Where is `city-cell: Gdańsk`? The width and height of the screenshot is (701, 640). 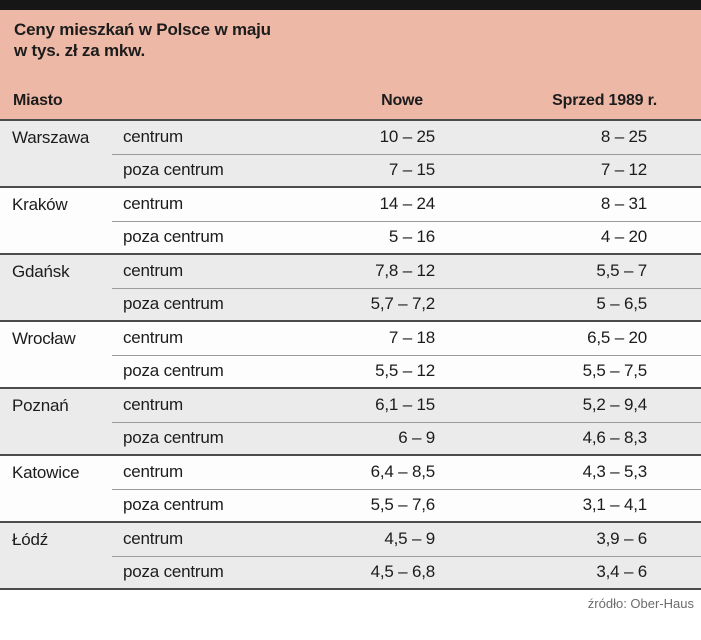 city-cell: Gdańsk is located at coordinates (56, 288).